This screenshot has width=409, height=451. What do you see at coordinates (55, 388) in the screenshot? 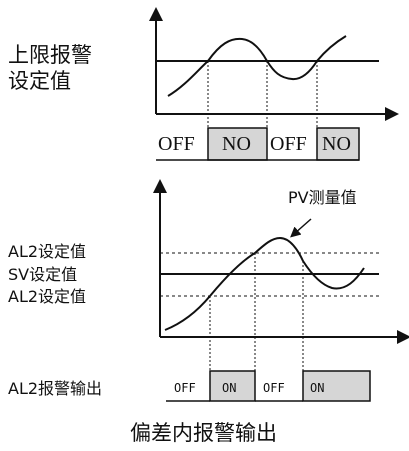
I see `al2-output-label: AL2报警输出` at bounding box center [55, 388].